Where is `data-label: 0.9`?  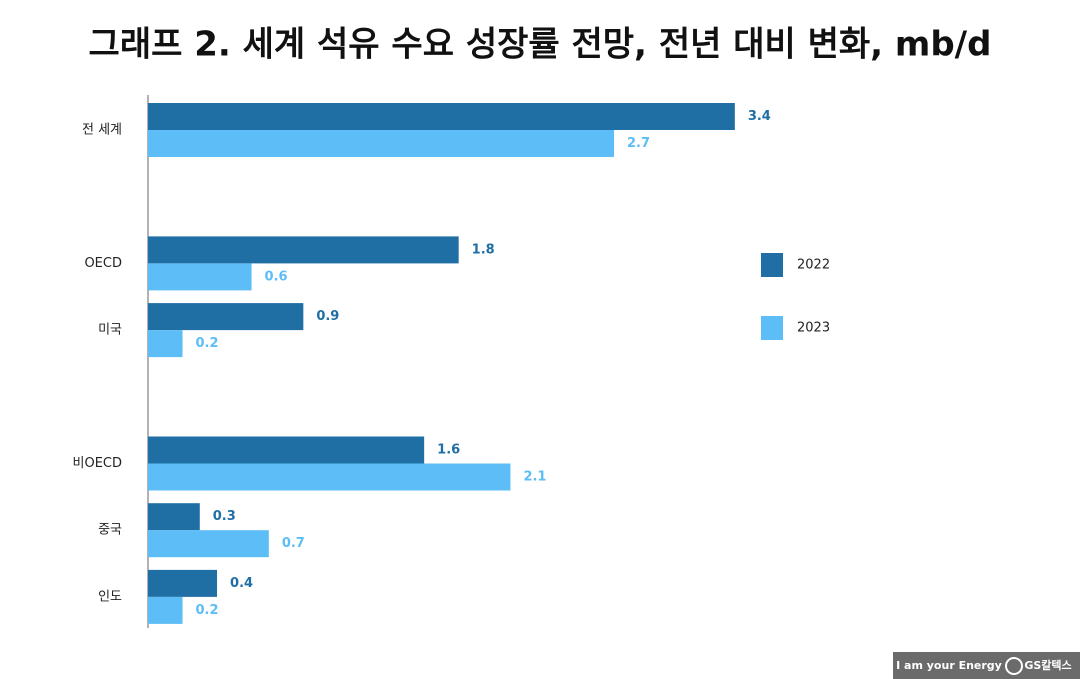
data-label: 0.9 is located at coordinates (327, 316).